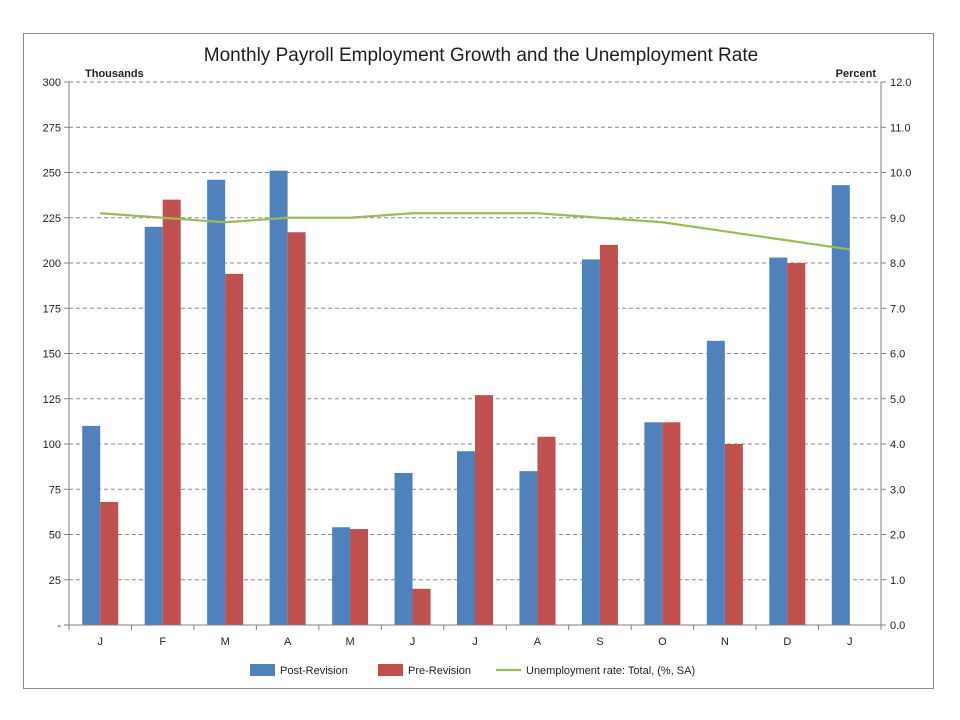  Describe the element at coordinates (59, 626) in the screenshot. I see `y-tick-label: -` at that location.